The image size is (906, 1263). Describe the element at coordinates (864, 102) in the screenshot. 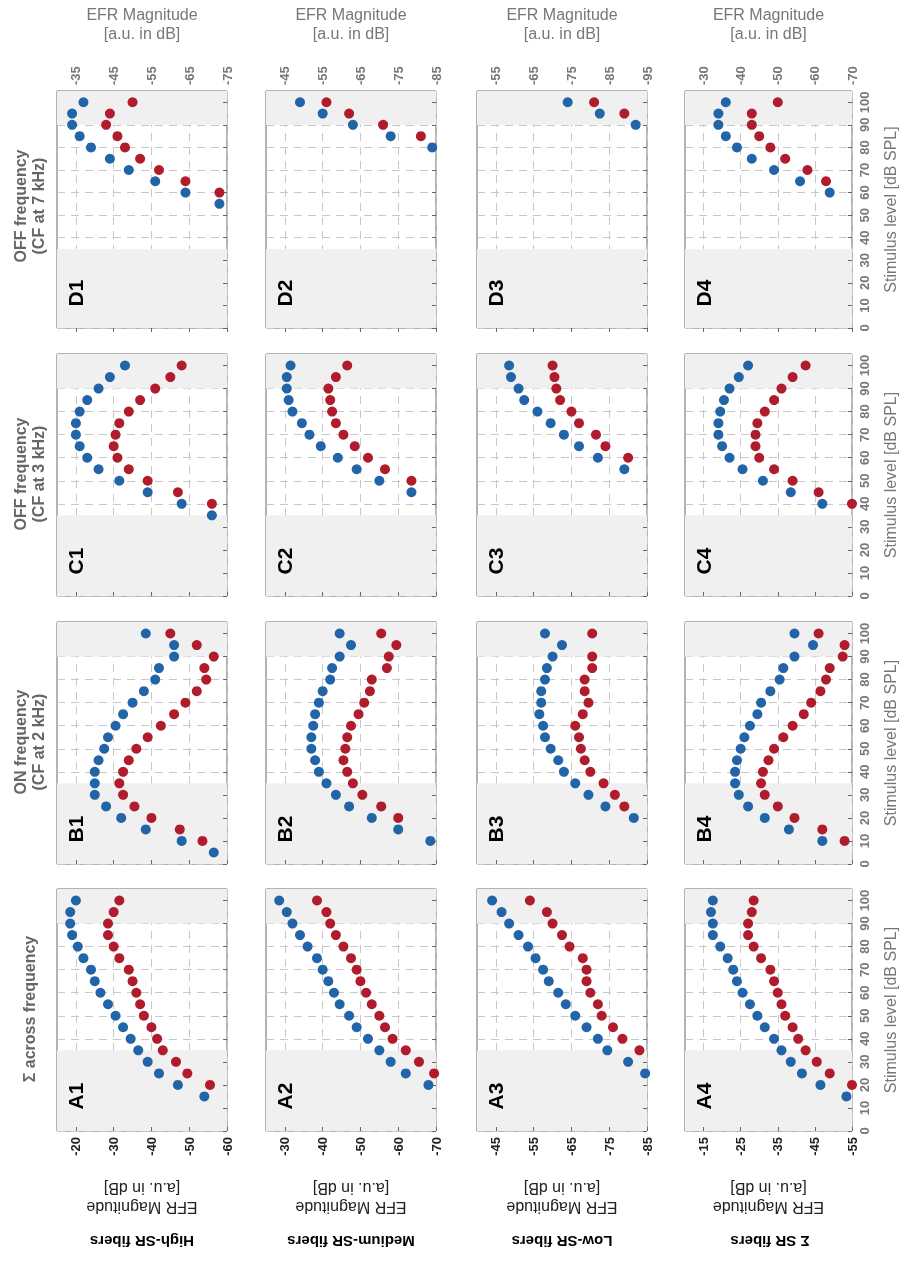

I see `y-tick-label: 100` at that location.